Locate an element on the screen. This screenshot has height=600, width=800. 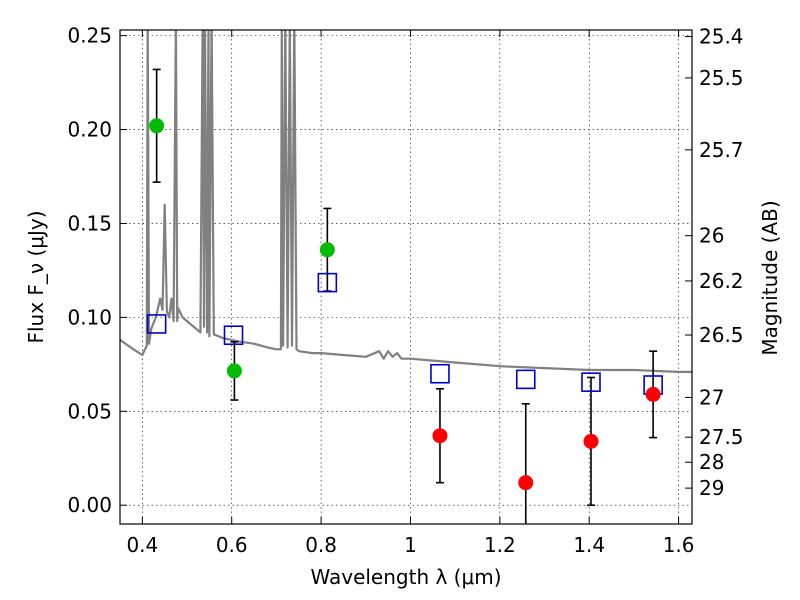
right-tick-label: 28 is located at coordinates (711, 462).